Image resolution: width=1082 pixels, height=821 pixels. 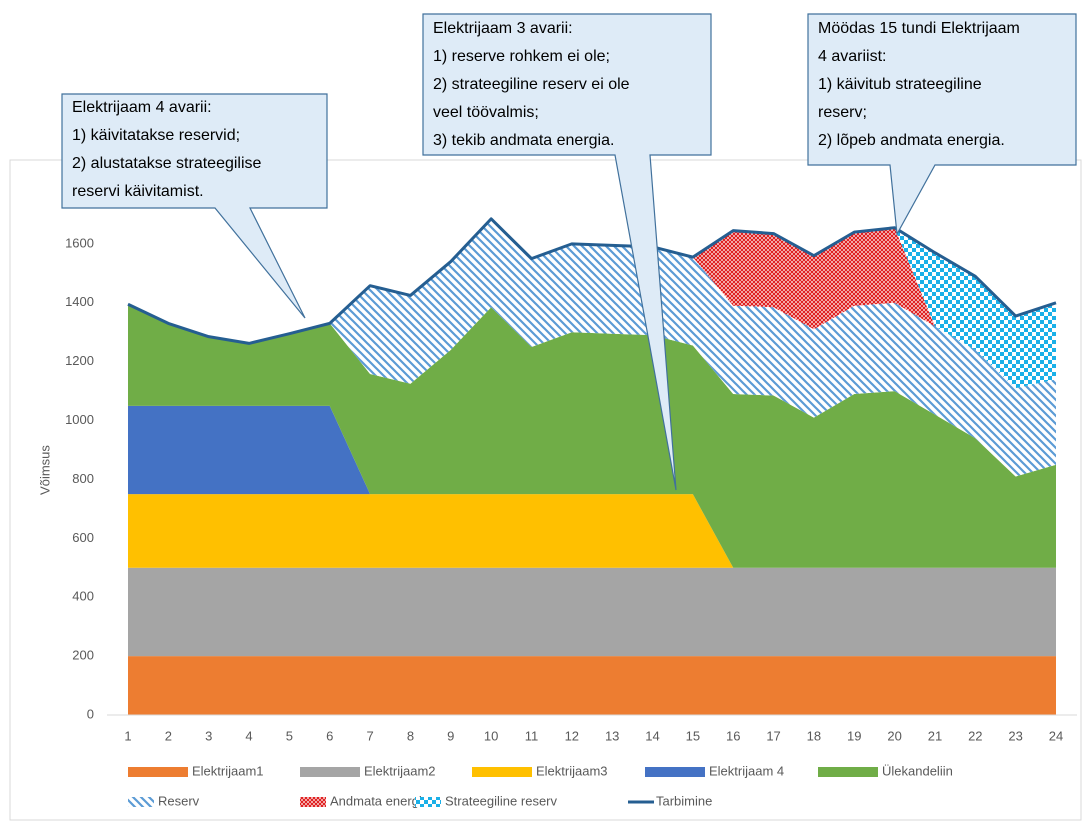 What do you see at coordinates (79, 419) in the screenshot?
I see `y-tick-label: 1000` at bounding box center [79, 419].